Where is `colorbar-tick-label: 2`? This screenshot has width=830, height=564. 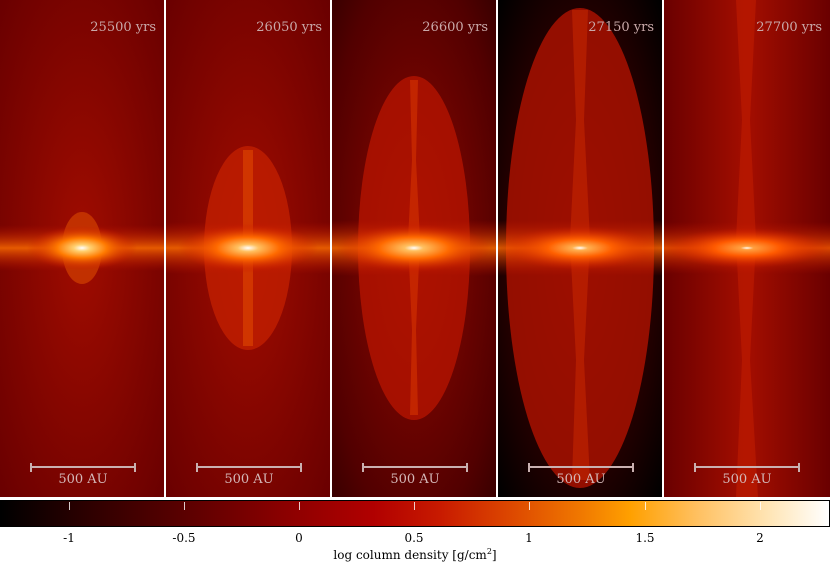
colorbar-tick-label: 2 is located at coordinates (760, 538).